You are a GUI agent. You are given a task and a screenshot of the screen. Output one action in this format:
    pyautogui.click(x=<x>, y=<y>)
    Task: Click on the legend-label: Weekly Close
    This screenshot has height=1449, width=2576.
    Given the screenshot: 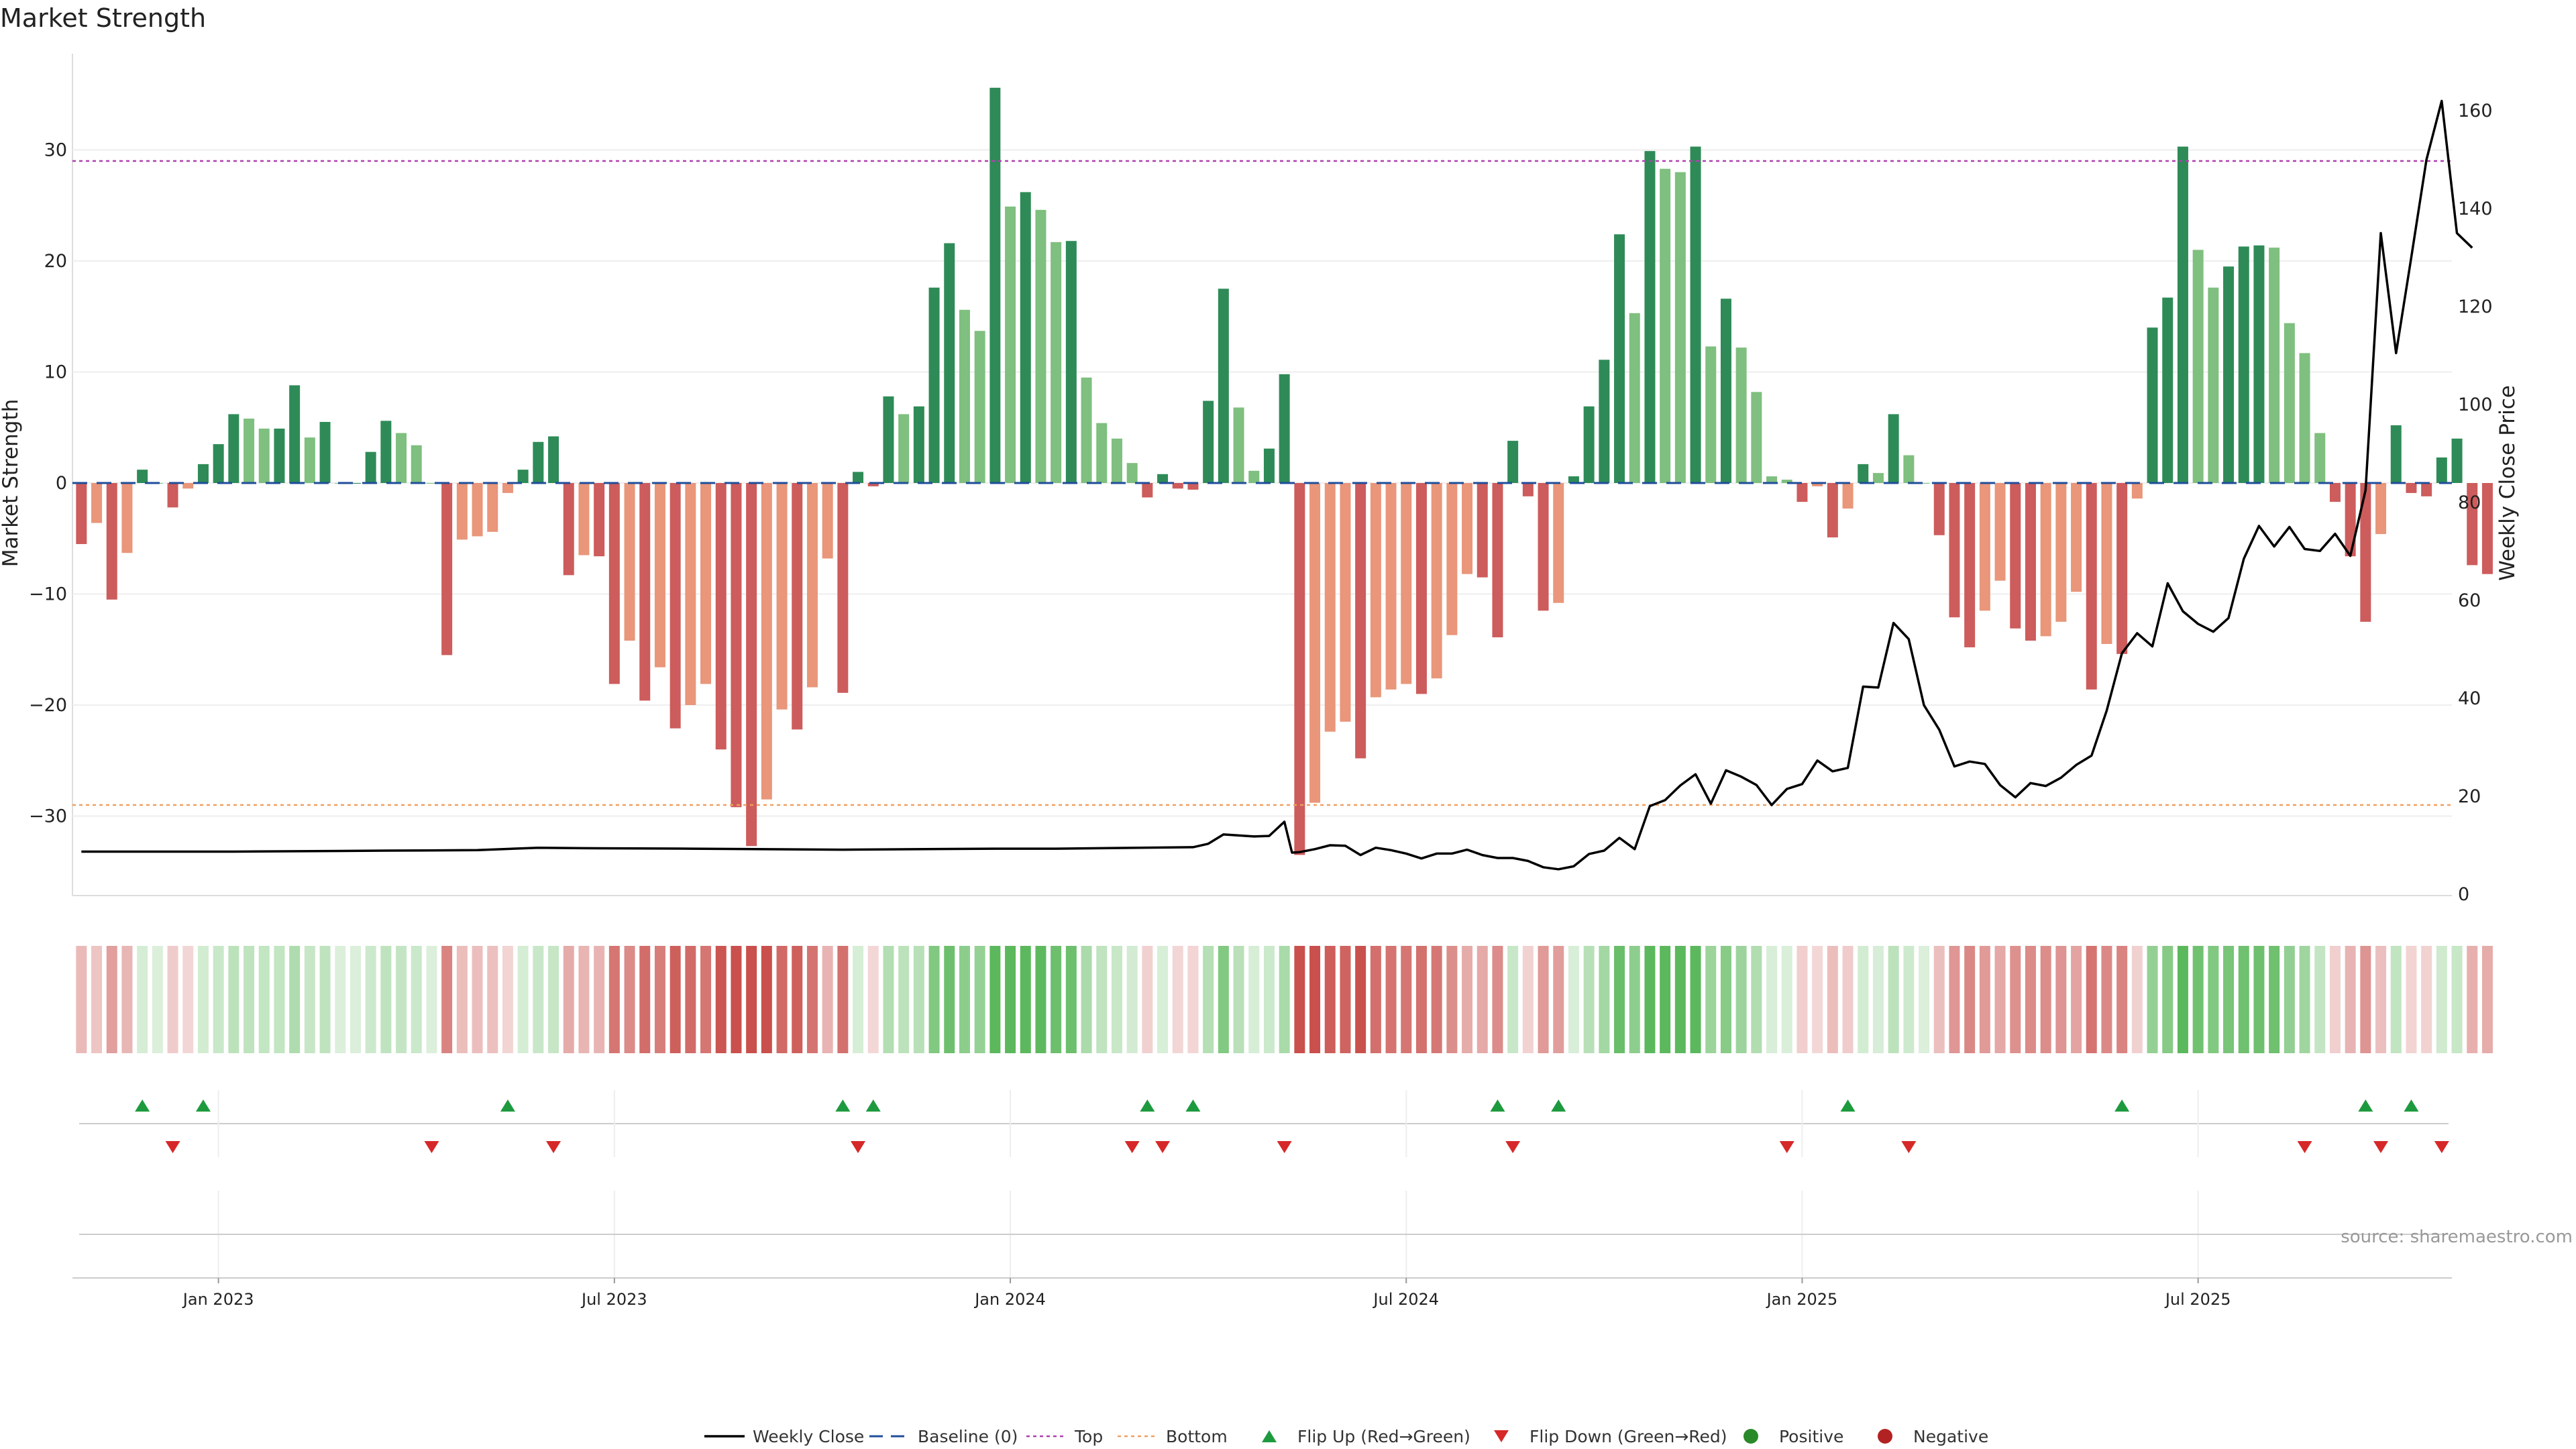 What is the action you would take?
    pyautogui.click(x=808, y=1436)
    